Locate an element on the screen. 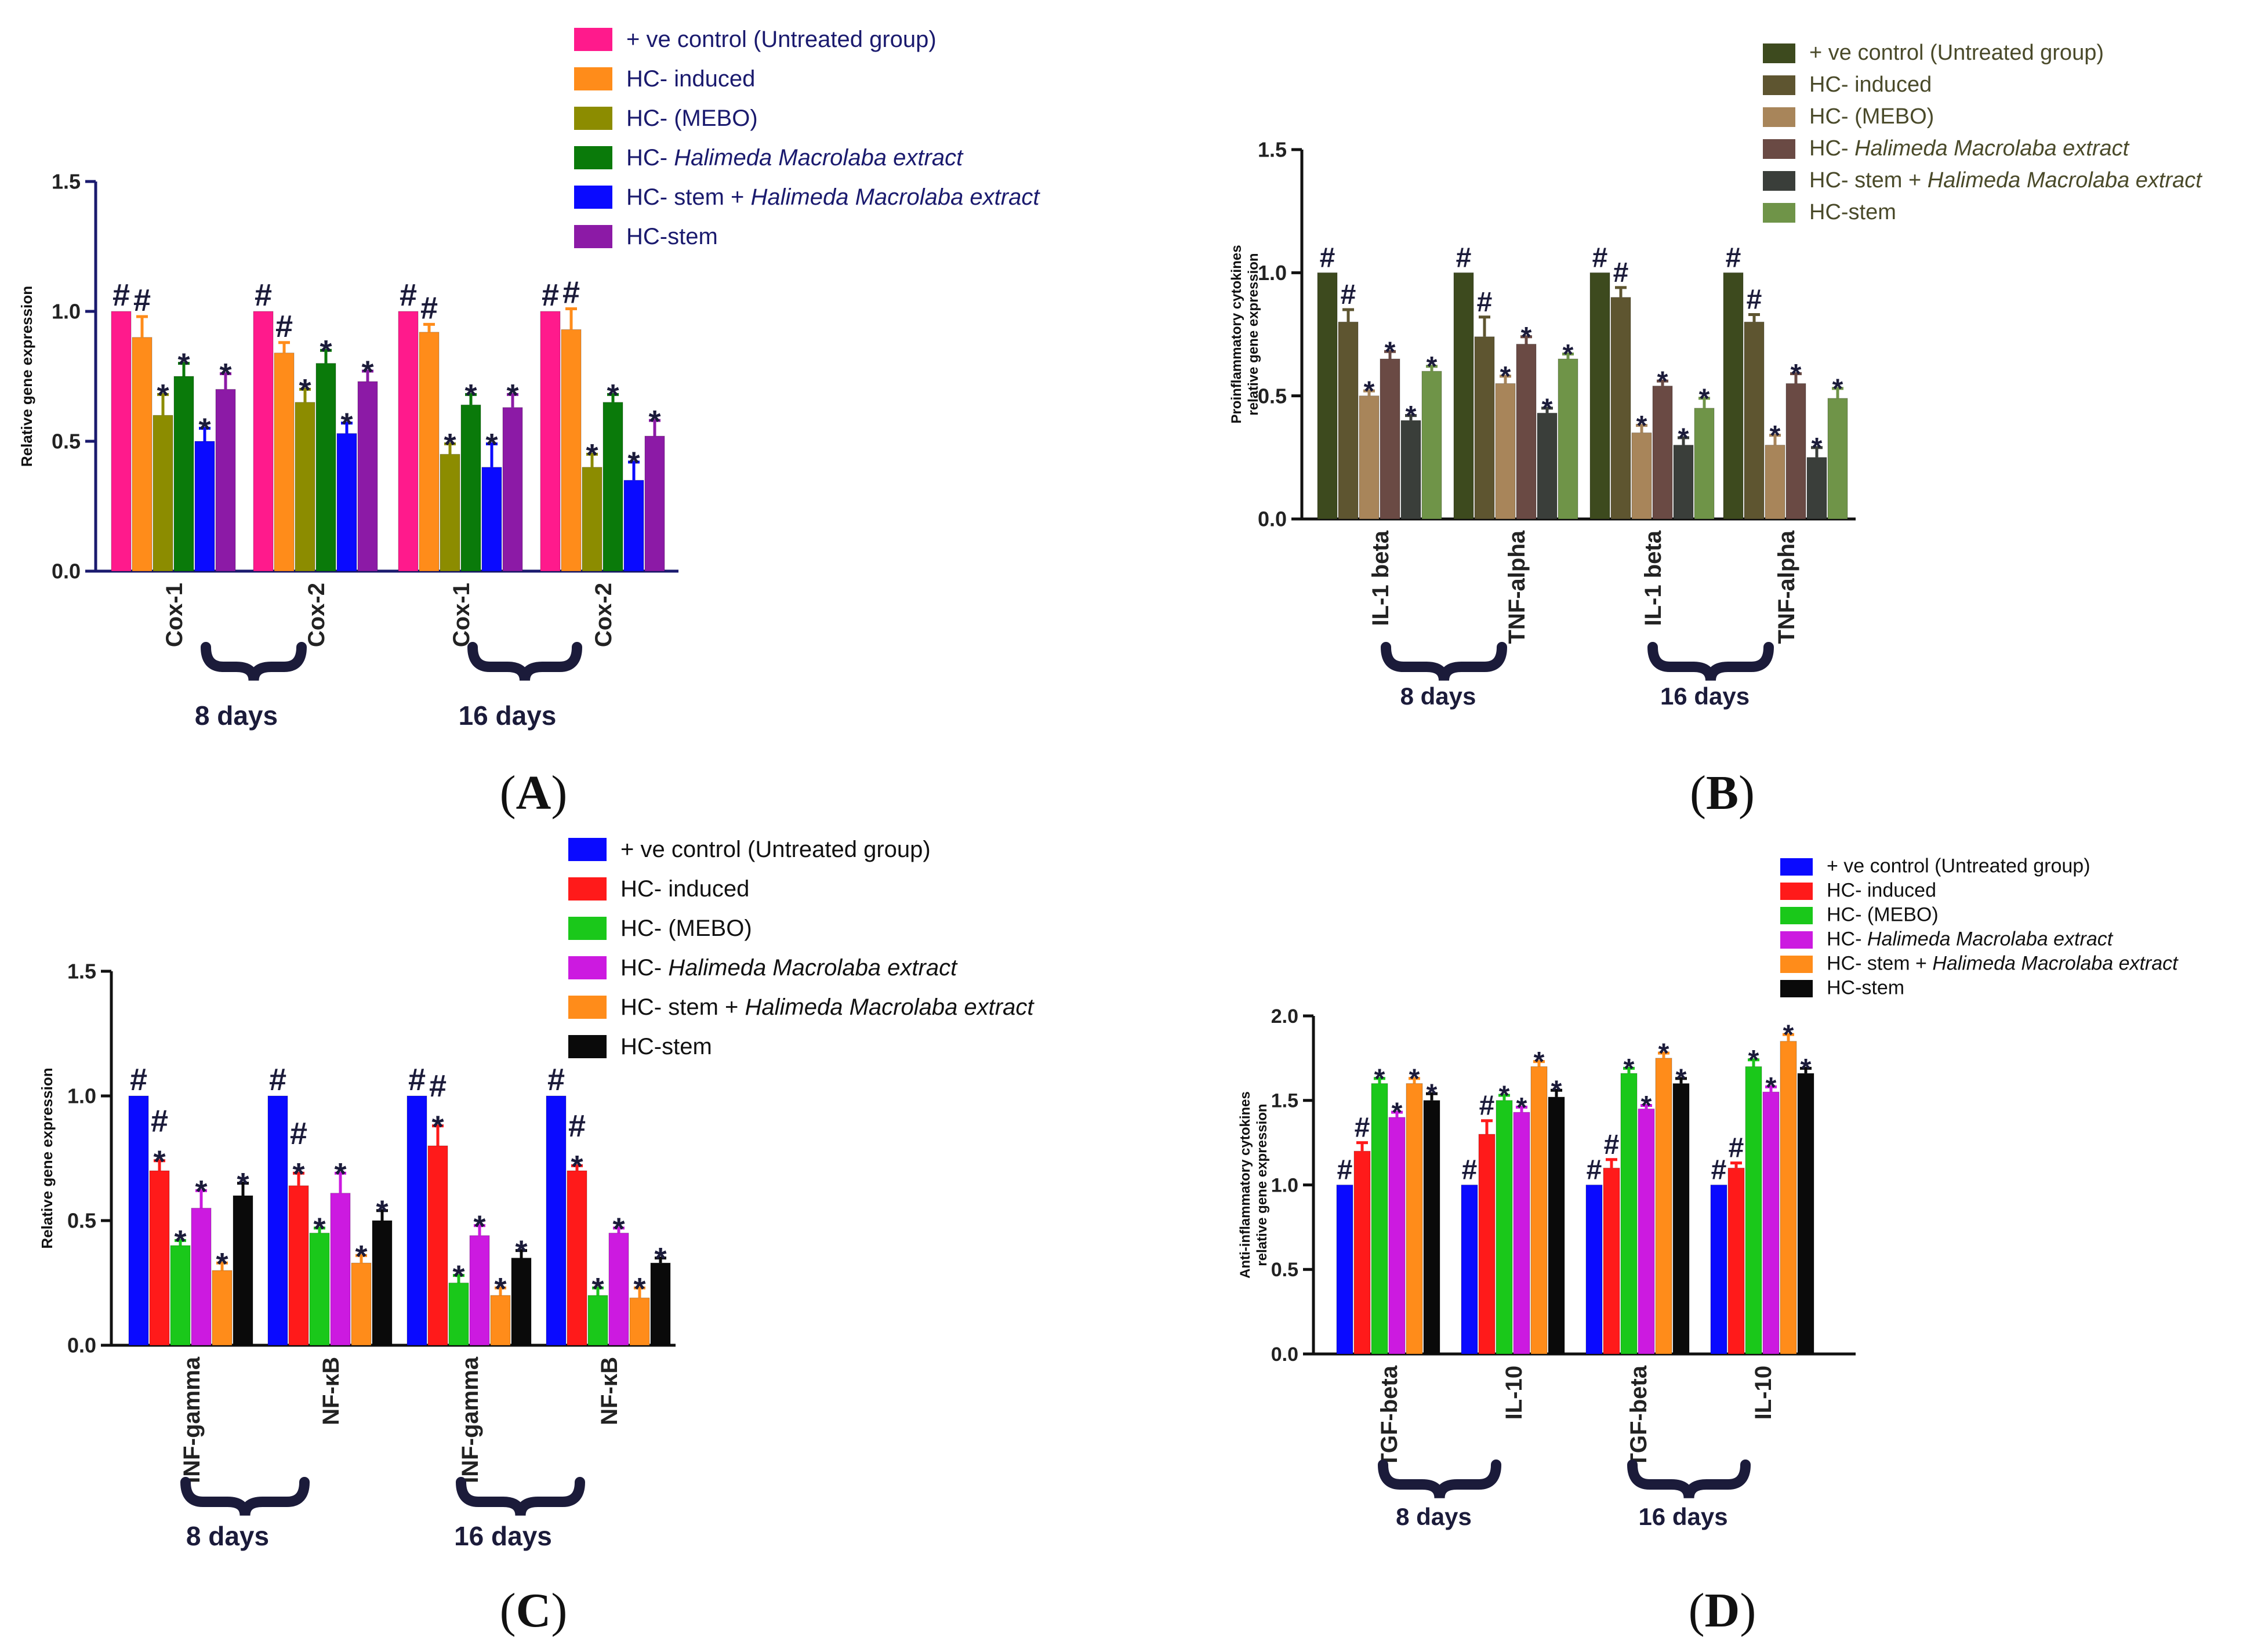 Image resolution: width=2243 pixels, height=1652 pixels. legend-label-text: HC-stem is located at coordinates (672, 237).